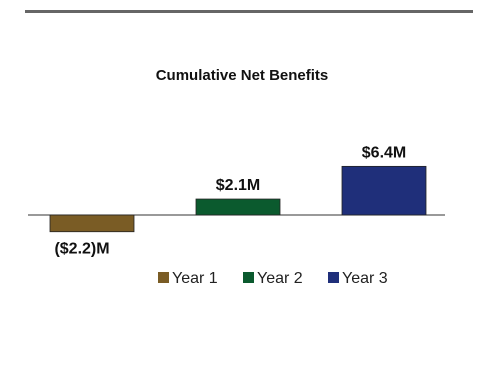  What do you see at coordinates (365, 278) in the screenshot?
I see `legend-label-year-3: Year 3` at bounding box center [365, 278].